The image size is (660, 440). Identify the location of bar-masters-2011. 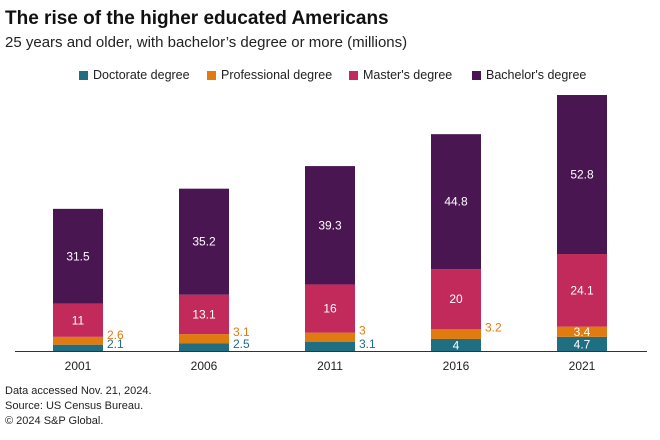
(330, 308).